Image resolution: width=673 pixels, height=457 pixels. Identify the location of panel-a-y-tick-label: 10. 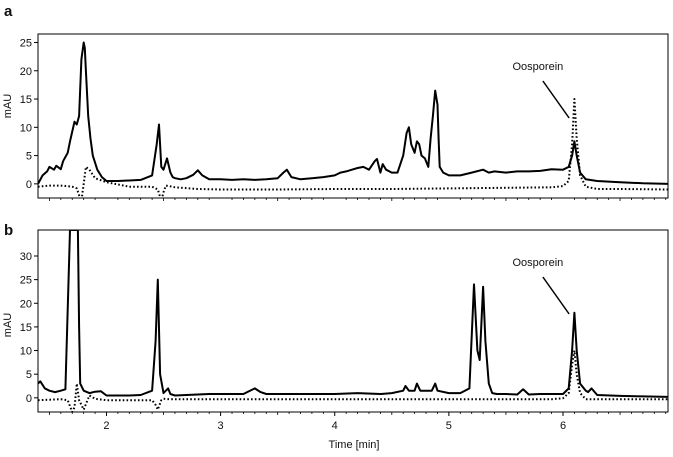
(26, 128).